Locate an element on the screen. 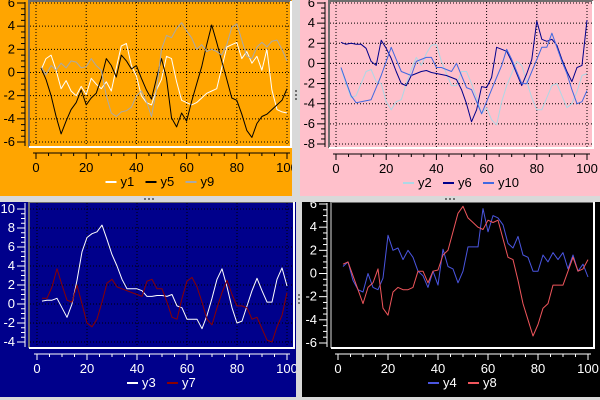 The height and width of the screenshot is (400, 600). legend-label-y3: y3 is located at coordinates (149, 382).